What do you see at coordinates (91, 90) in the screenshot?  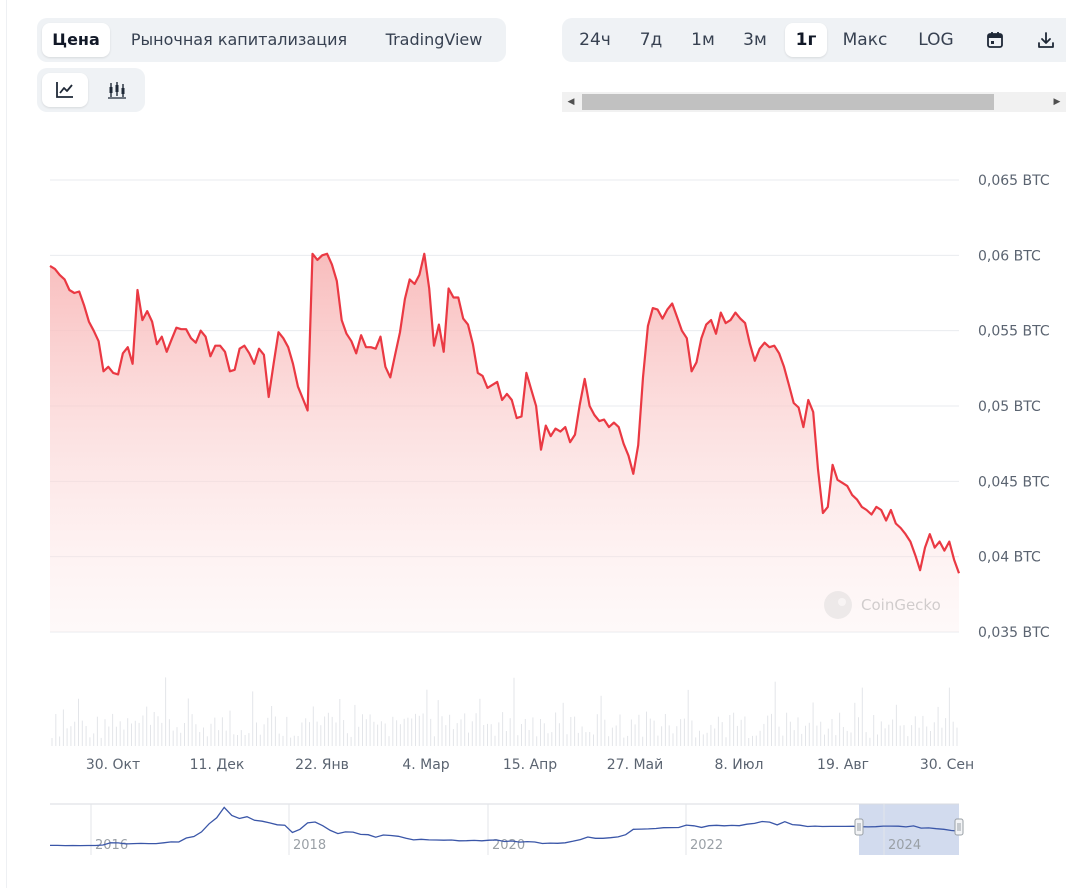 I see `chart-view-toggle` at bounding box center [91, 90].